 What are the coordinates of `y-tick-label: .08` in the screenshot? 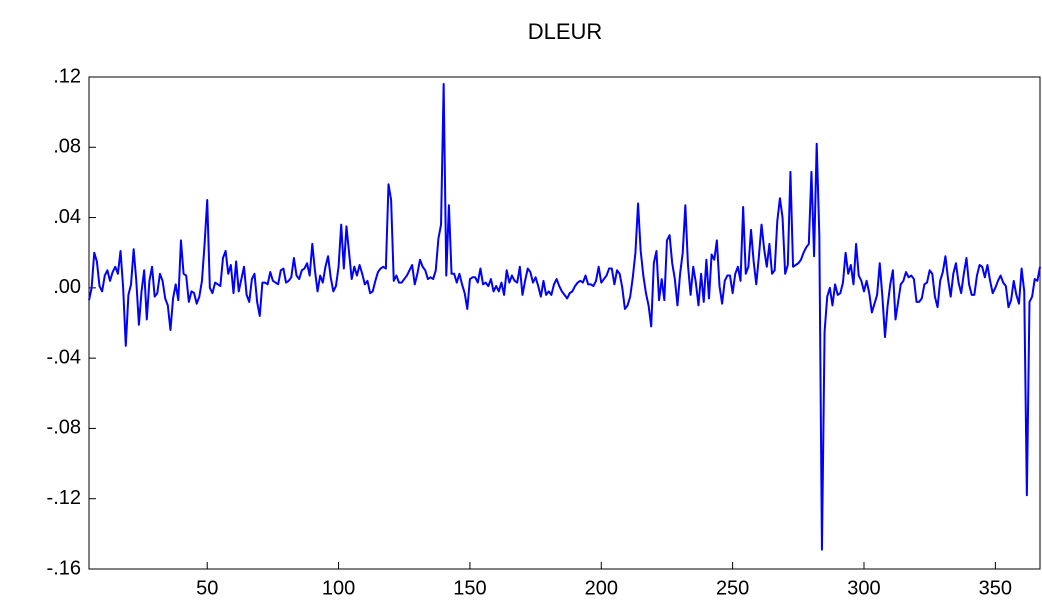 It's located at (67, 147).